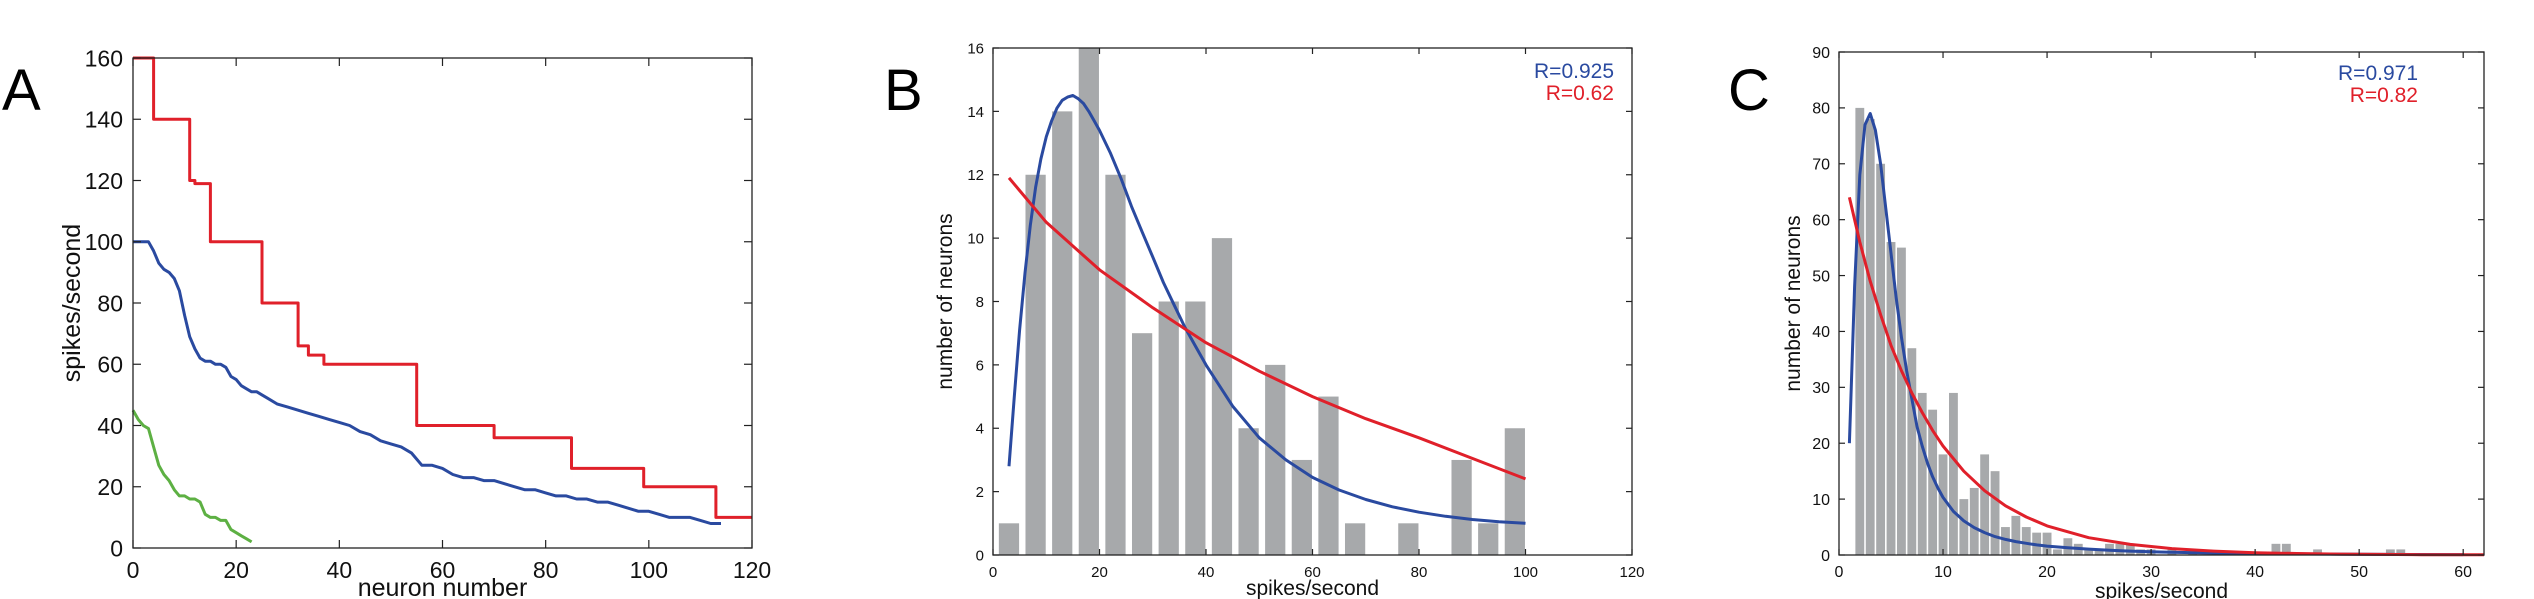  Describe the element at coordinates (980, 555) in the screenshot. I see `y-tick-label-b-0: 0` at that location.